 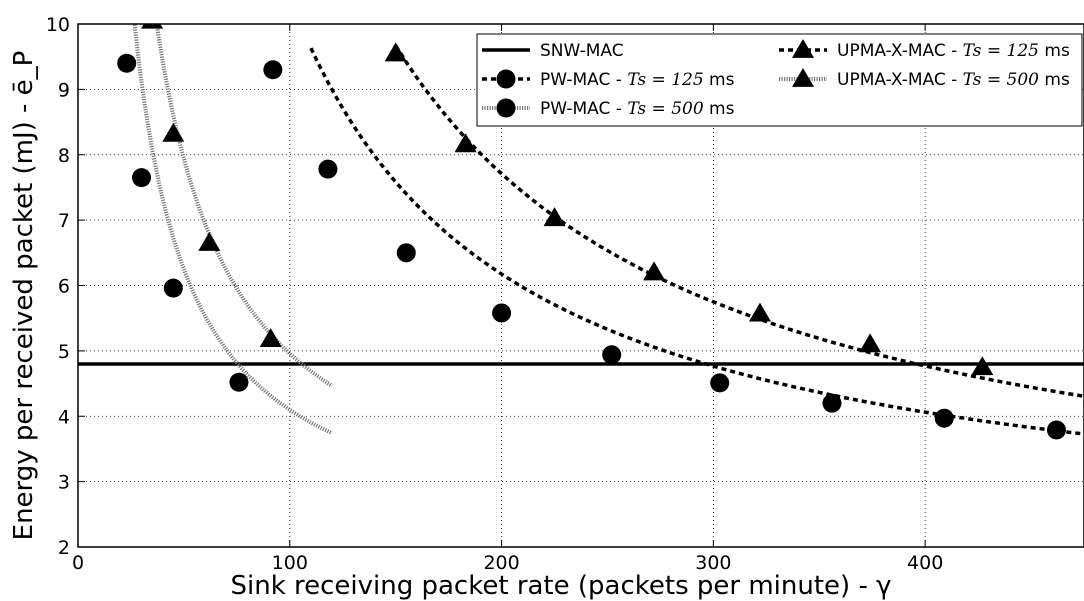 What do you see at coordinates (64, 483) in the screenshot?
I see `y-tick-label: 3` at bounding box center [64, 483].